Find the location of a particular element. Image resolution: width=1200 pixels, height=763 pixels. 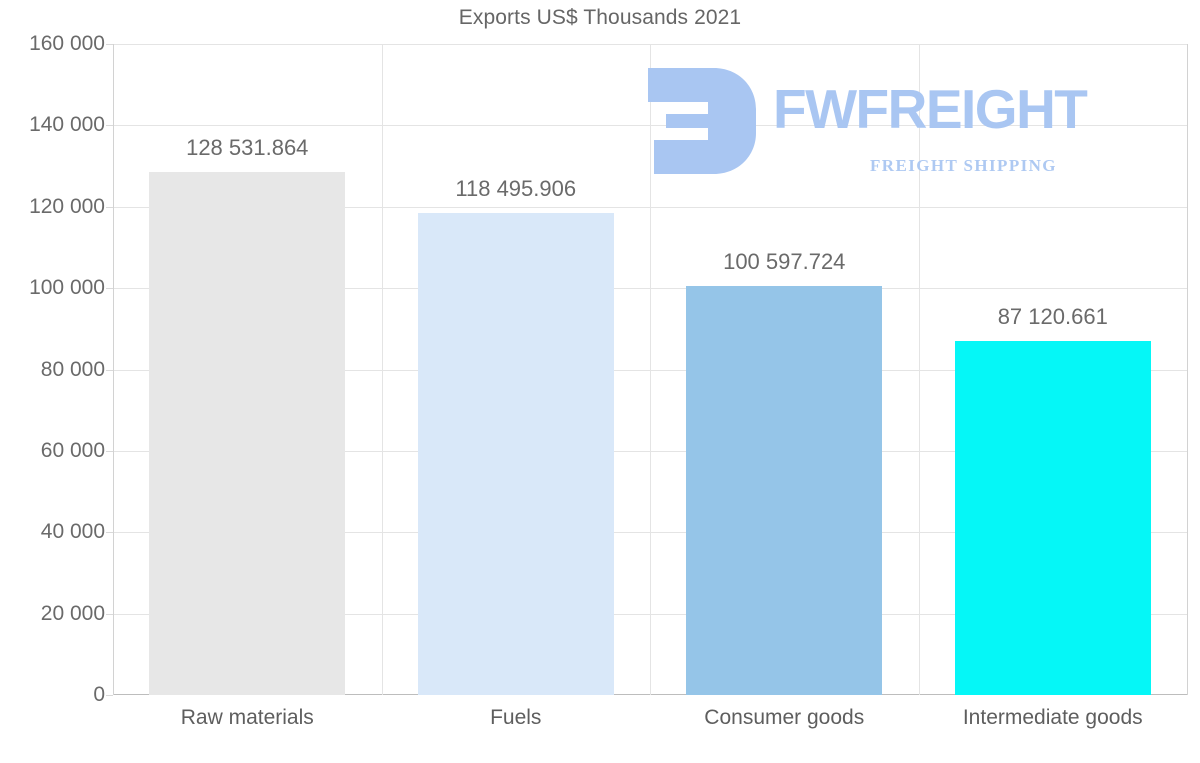

y-axis-tick-label: 160 000 is located at coordinates (67, 43).